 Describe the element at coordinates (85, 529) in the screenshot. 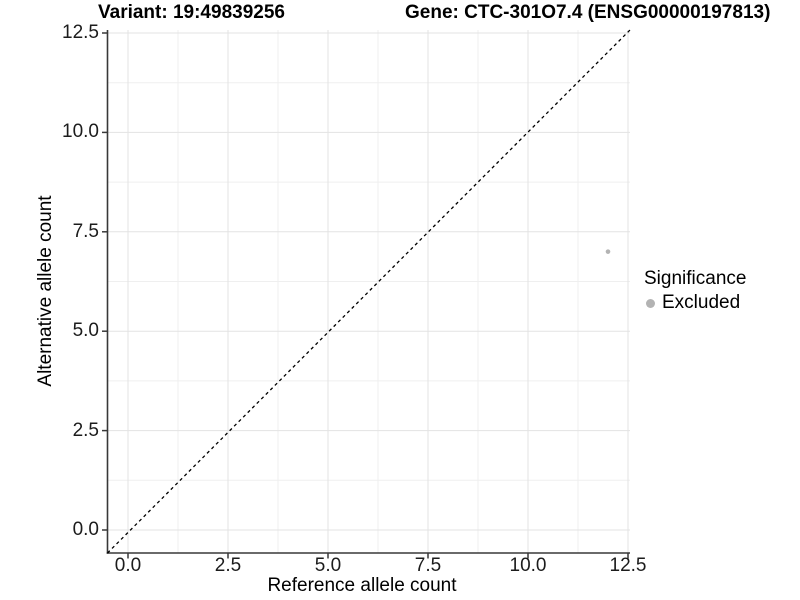

I see `y-tick-label: 0.0` at that location.